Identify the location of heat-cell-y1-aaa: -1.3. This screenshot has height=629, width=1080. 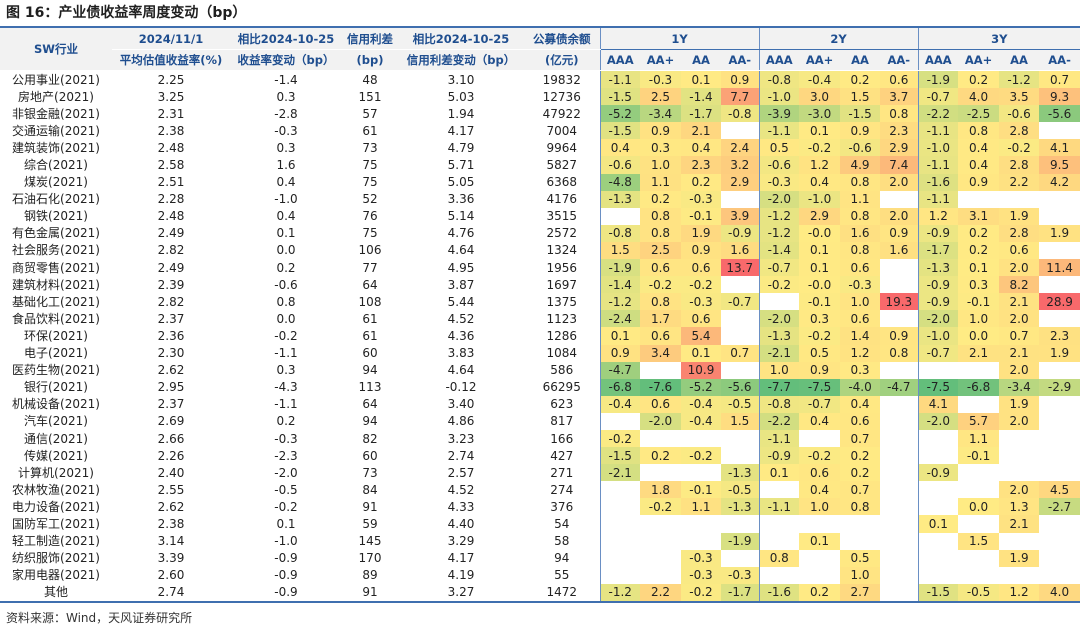
(619, 199).